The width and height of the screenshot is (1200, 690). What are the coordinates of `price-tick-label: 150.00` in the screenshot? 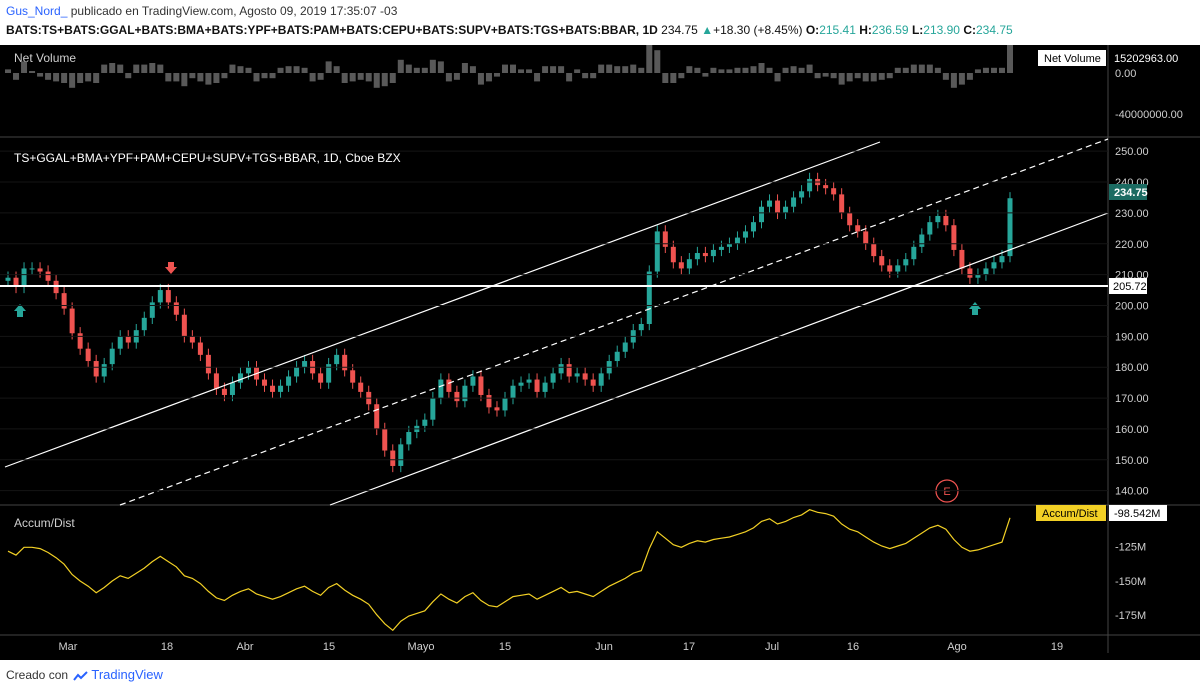 It's located at (1132, 461).